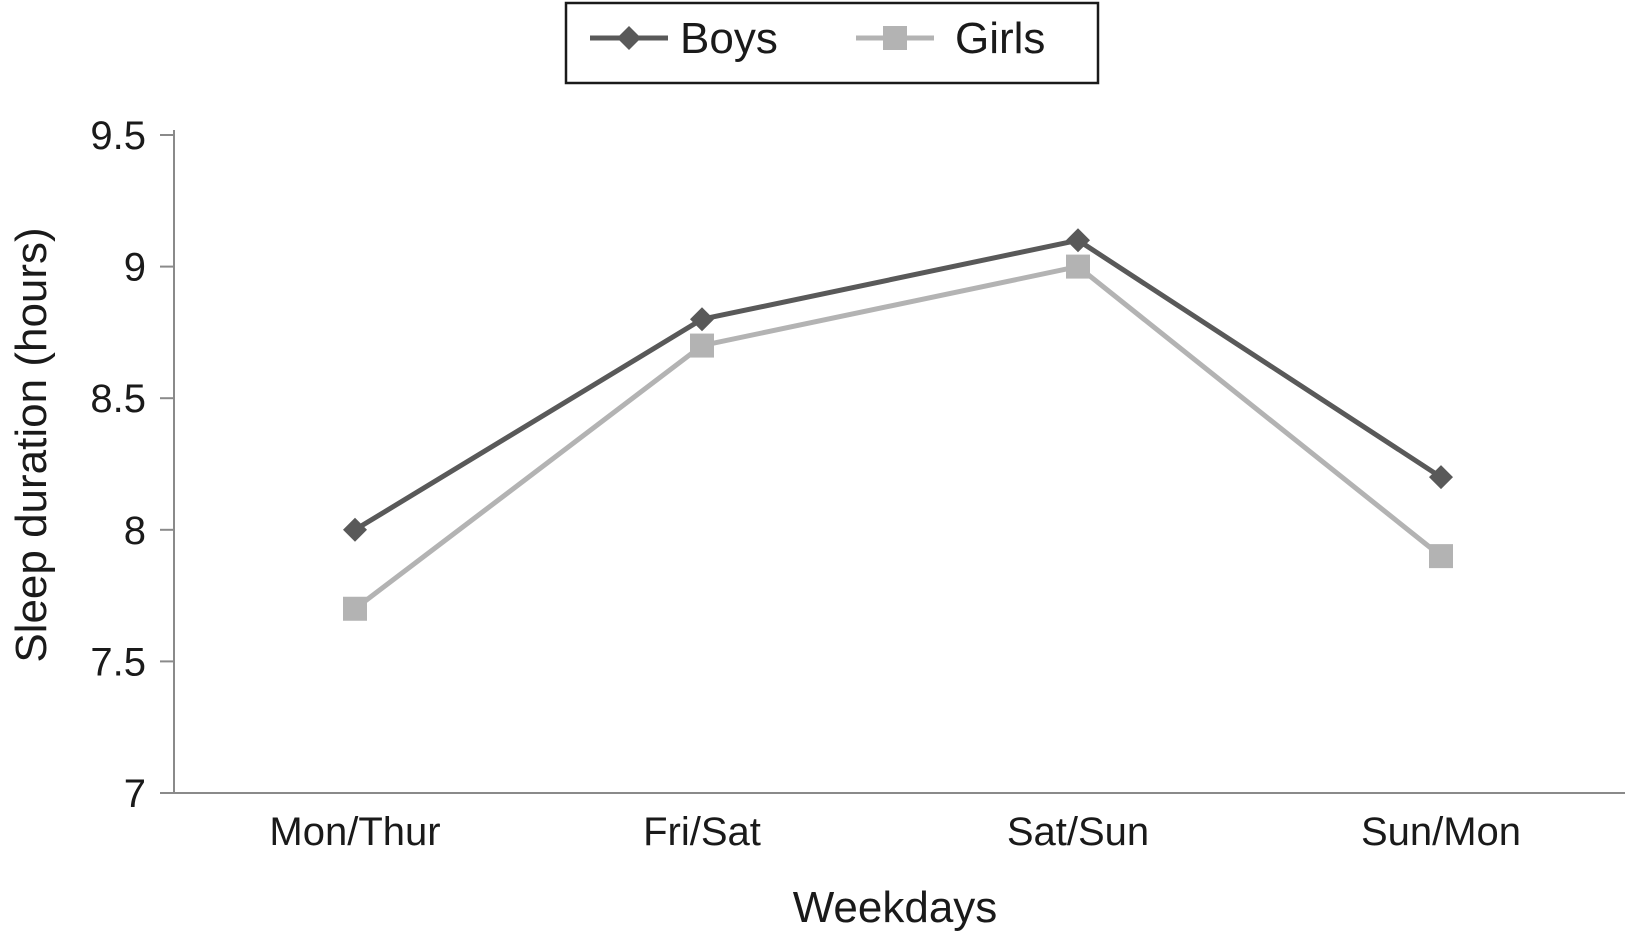  Describe the element at coordinates (118, 662) in the screenshot. I see `y-tick-label: 7.5` at that location.